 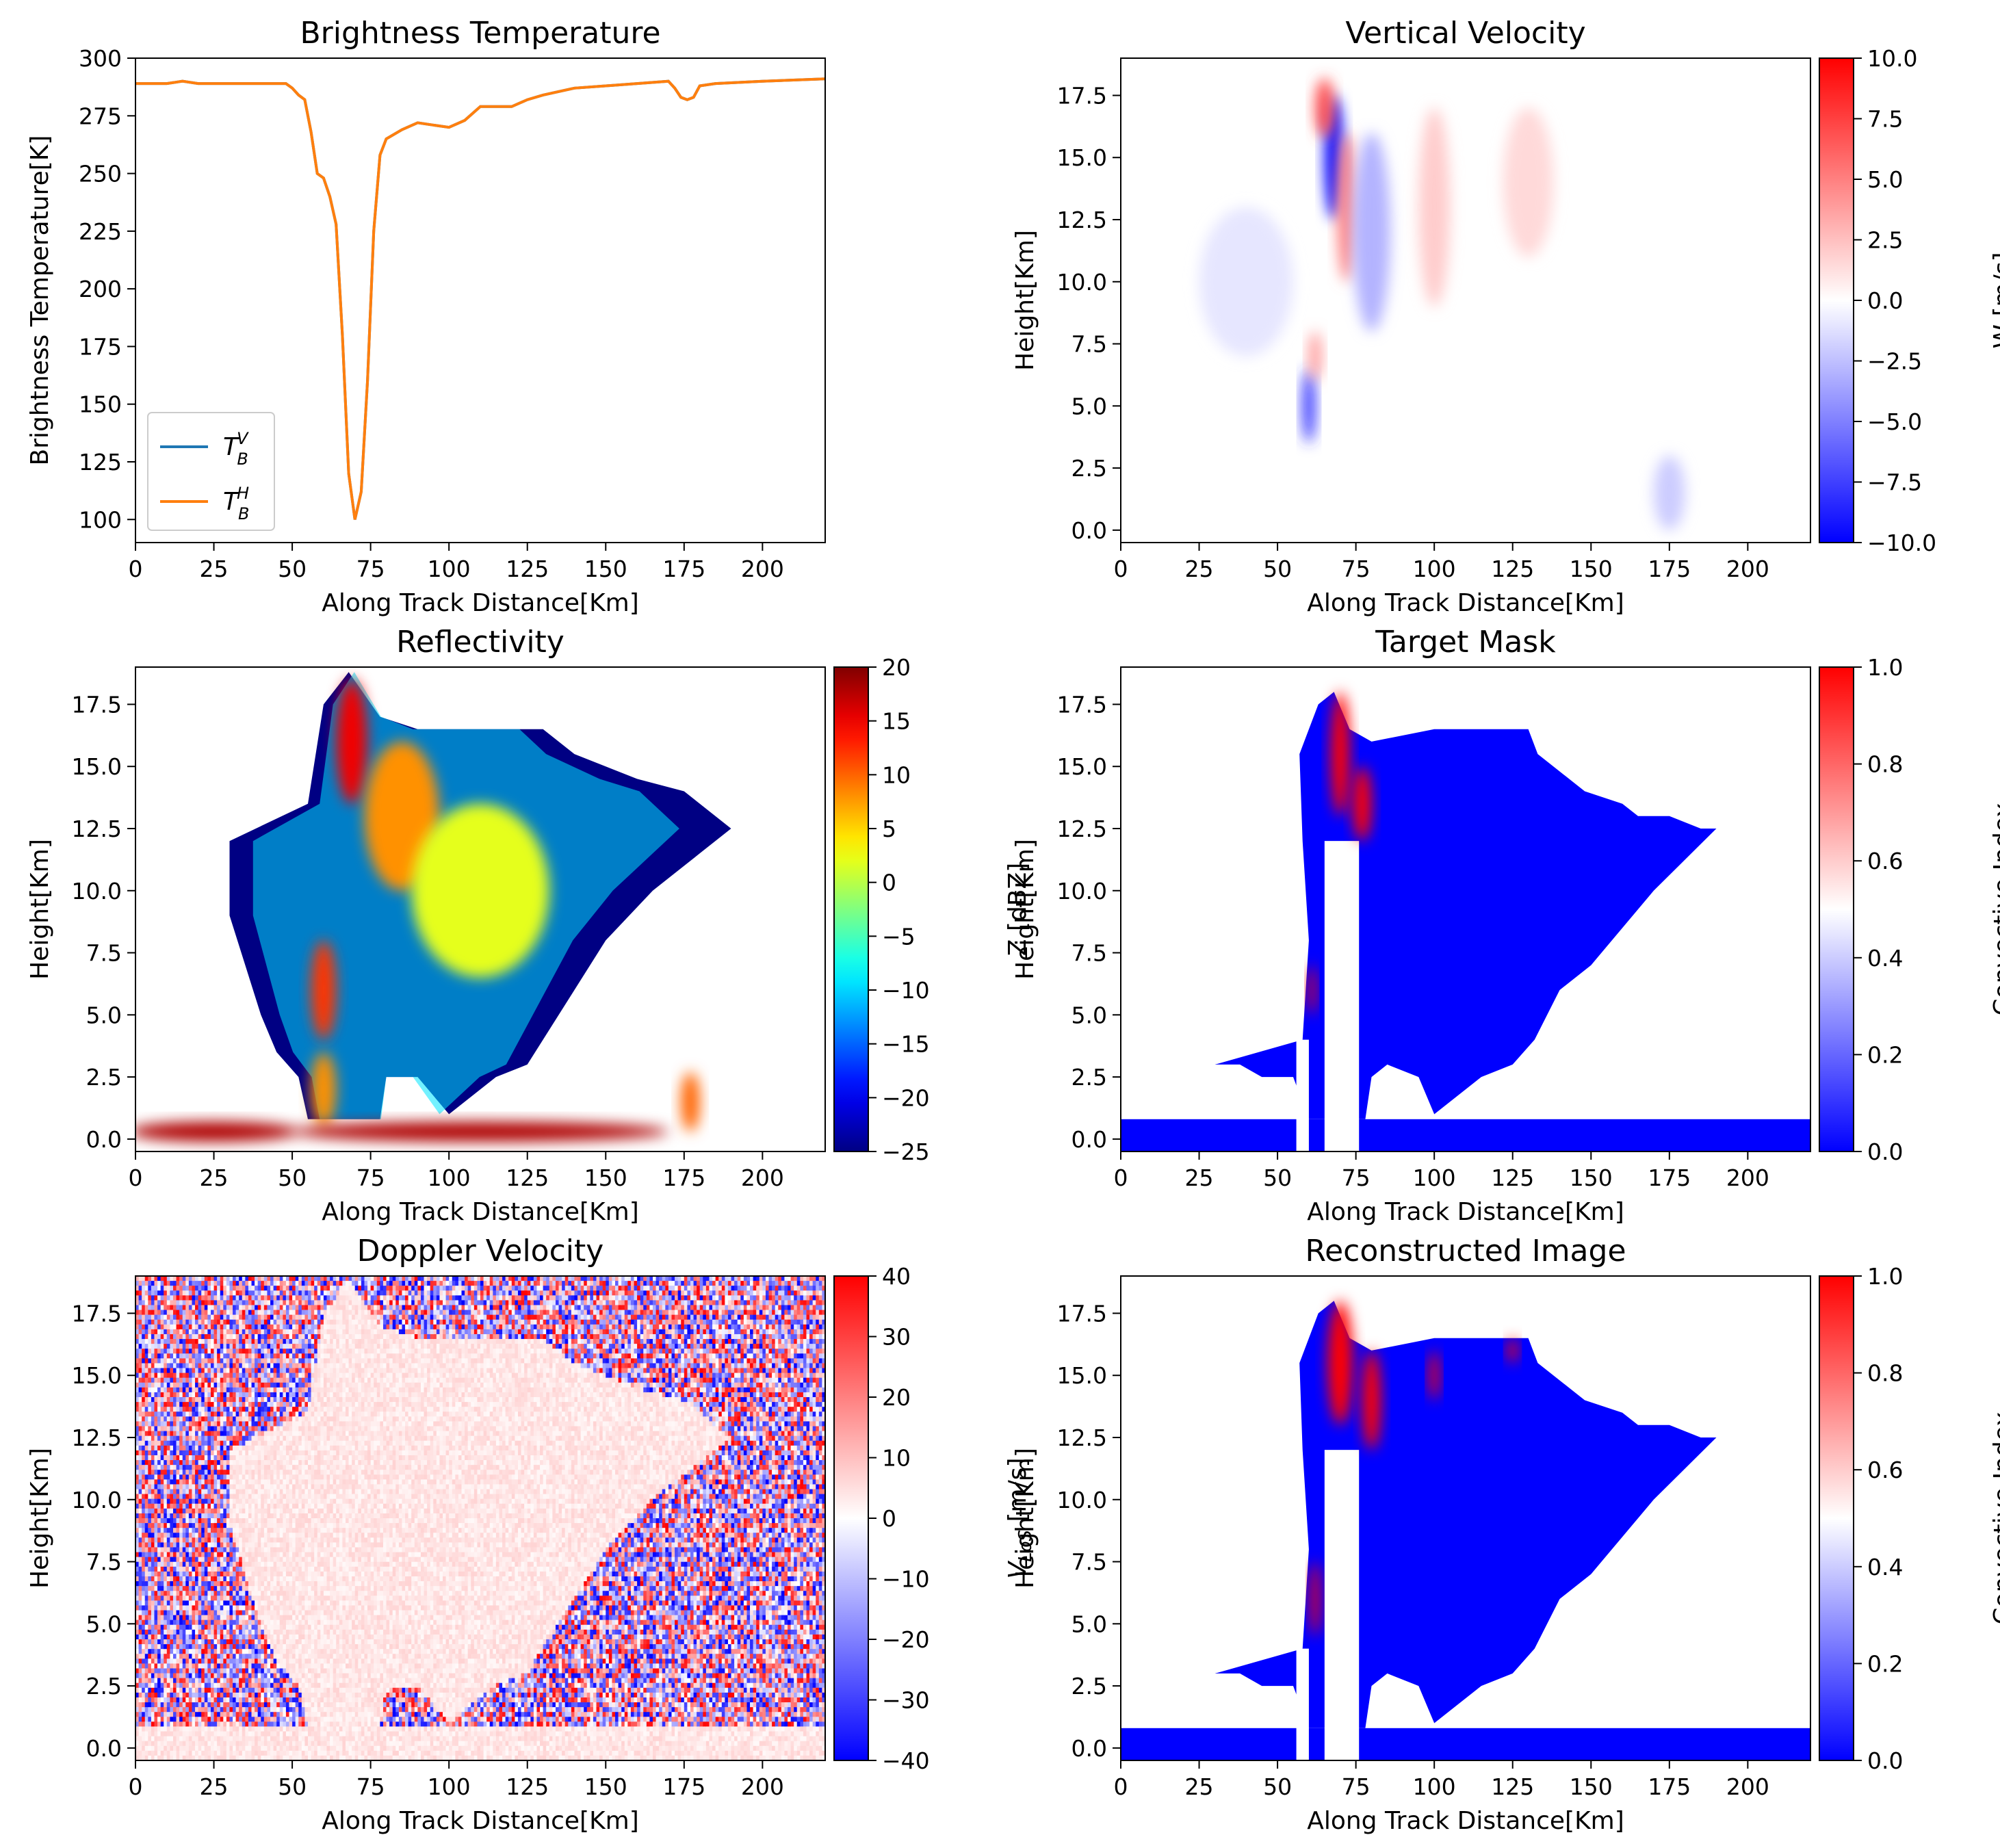 I want to click on x-tick-label: 200, so click(x=762, y=1177).